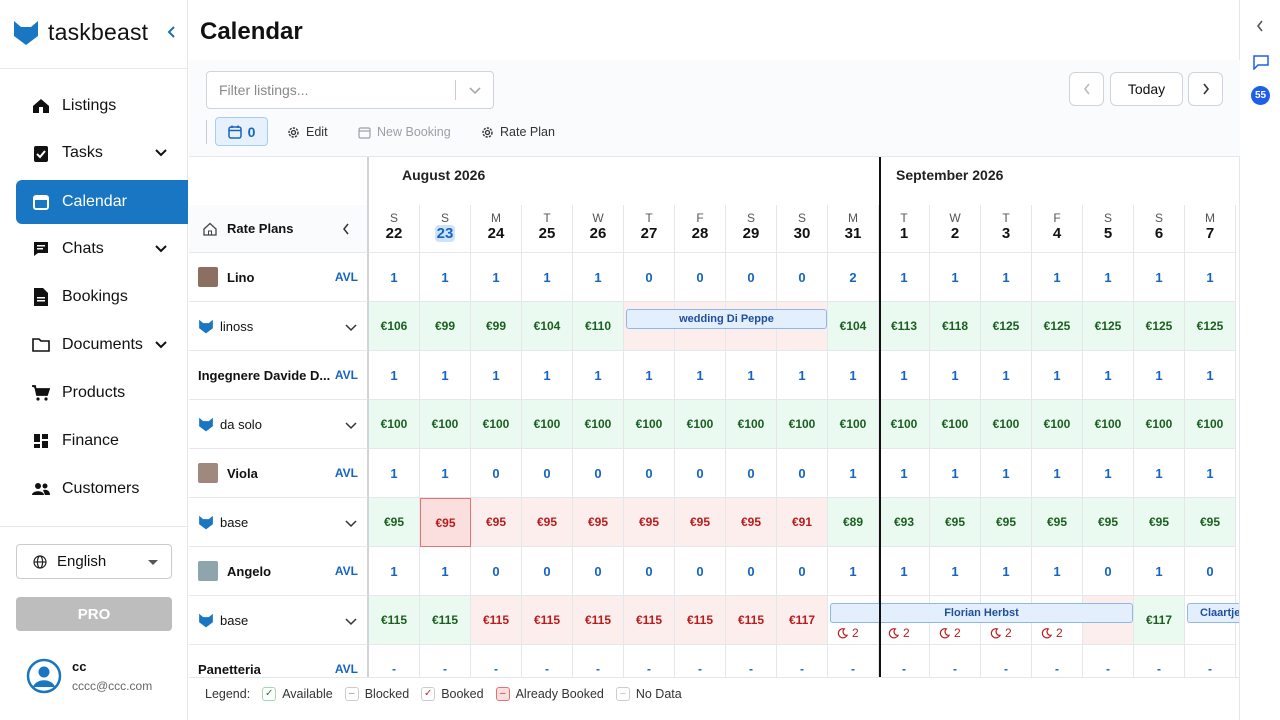 The width and height of the screenshot is (1280, 720). I want to click on nav-customers: Customers, so click(102, 489).